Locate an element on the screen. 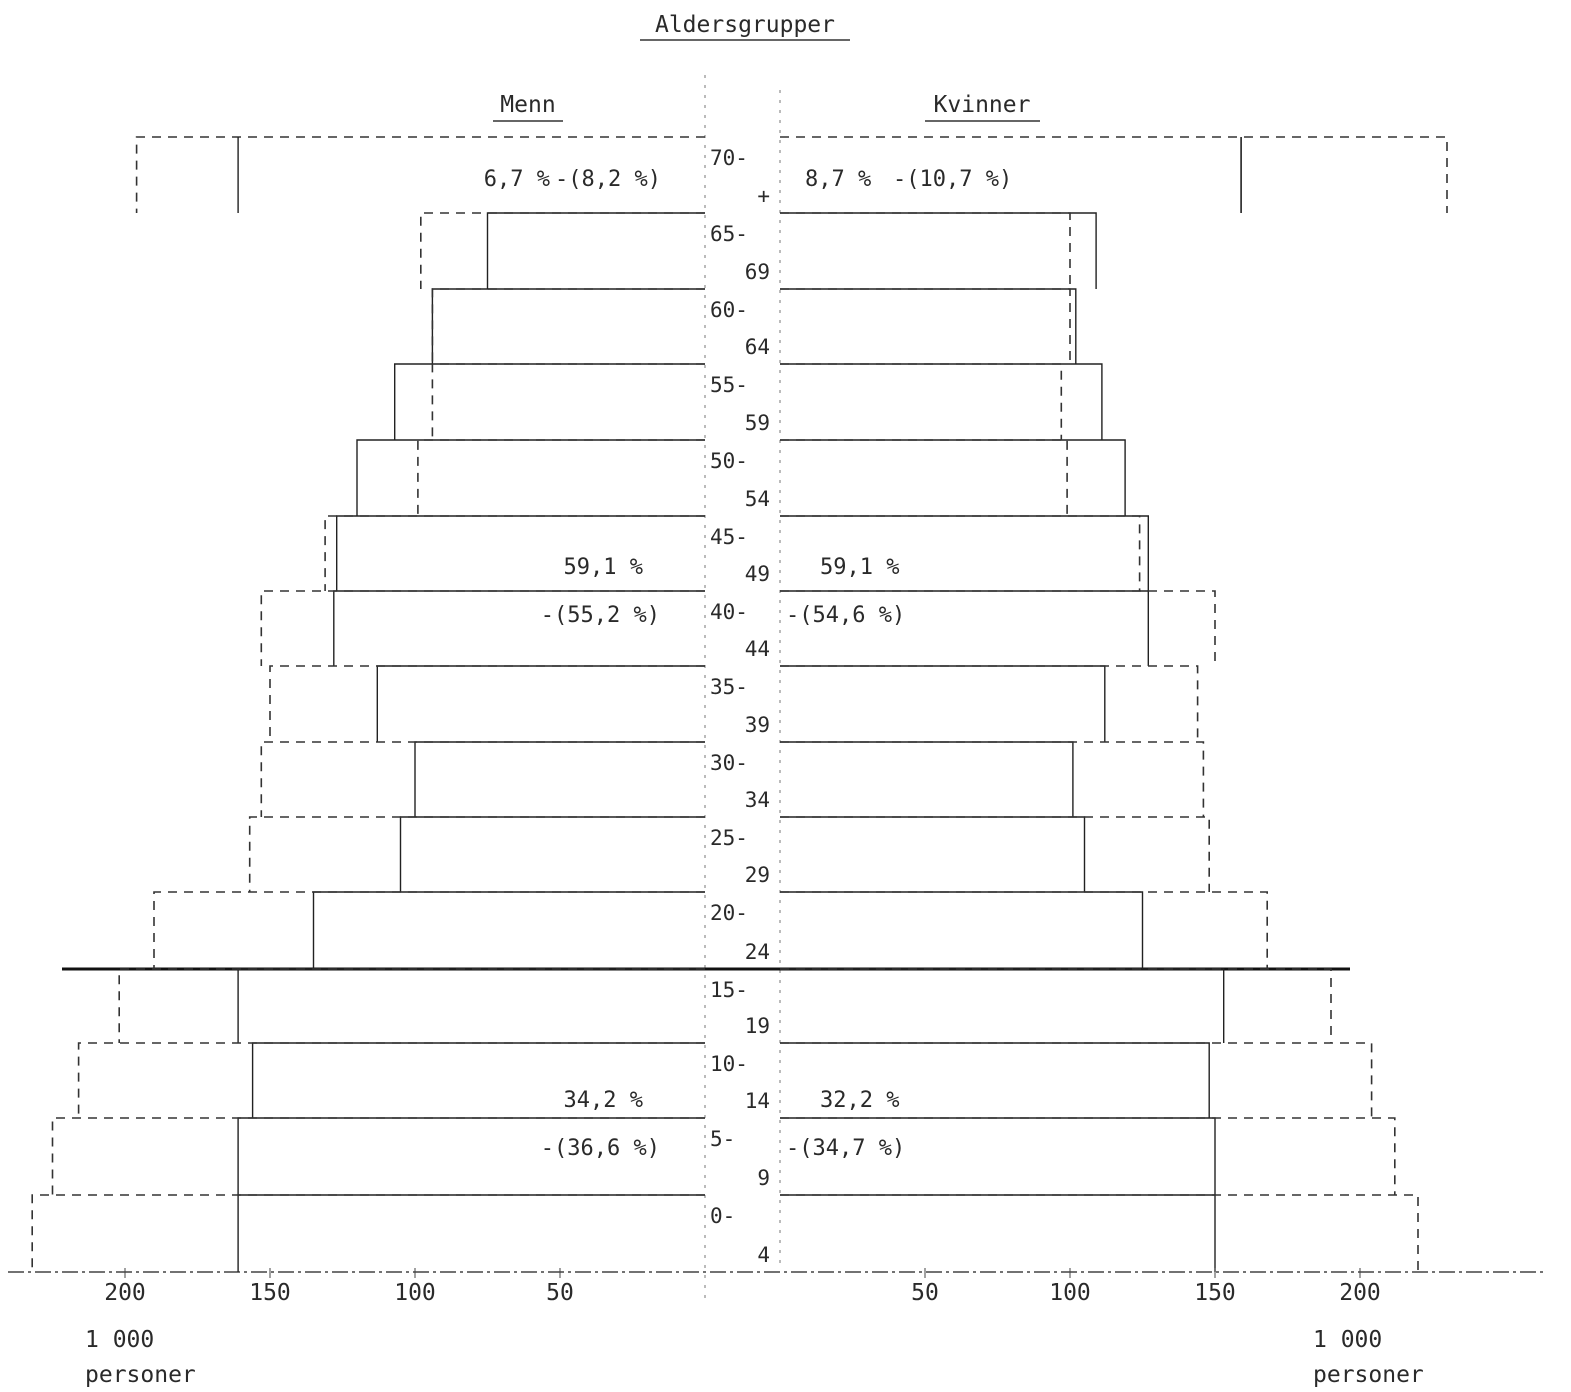  age-label-start: 70- is located at coordinates (729, 158).